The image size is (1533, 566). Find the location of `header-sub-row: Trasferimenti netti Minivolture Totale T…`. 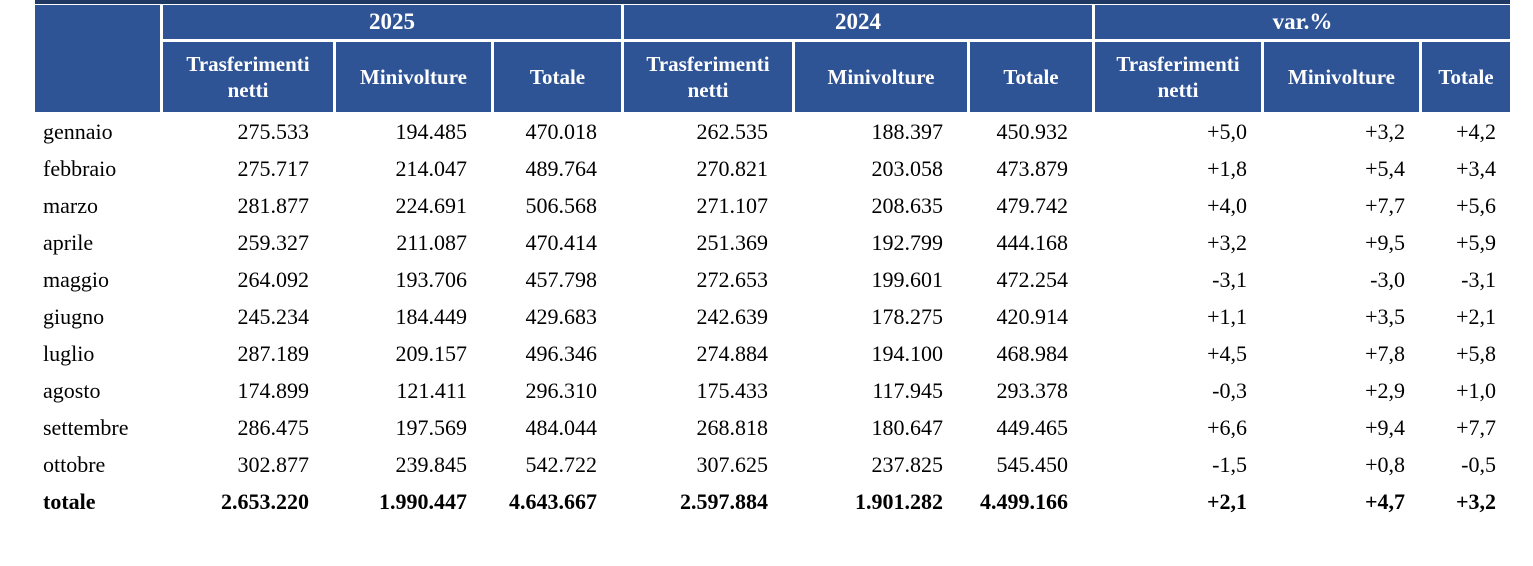

header-sub-row: Trasferimenti netti Minivolture Totale T… is located at coordinates (772, 77).